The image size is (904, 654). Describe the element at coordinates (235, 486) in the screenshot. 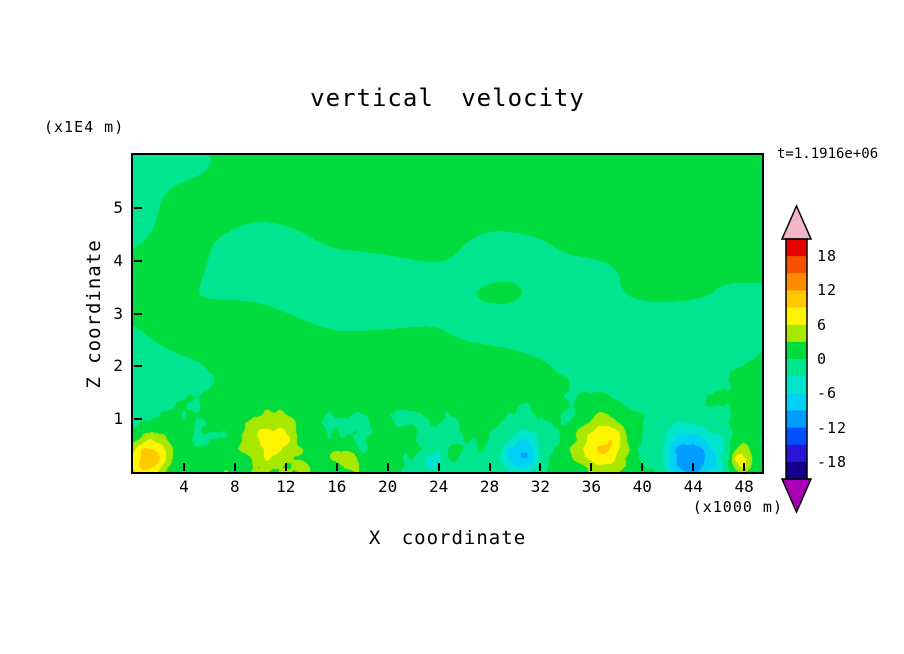

I see `x-tick-label: 8` at that location.